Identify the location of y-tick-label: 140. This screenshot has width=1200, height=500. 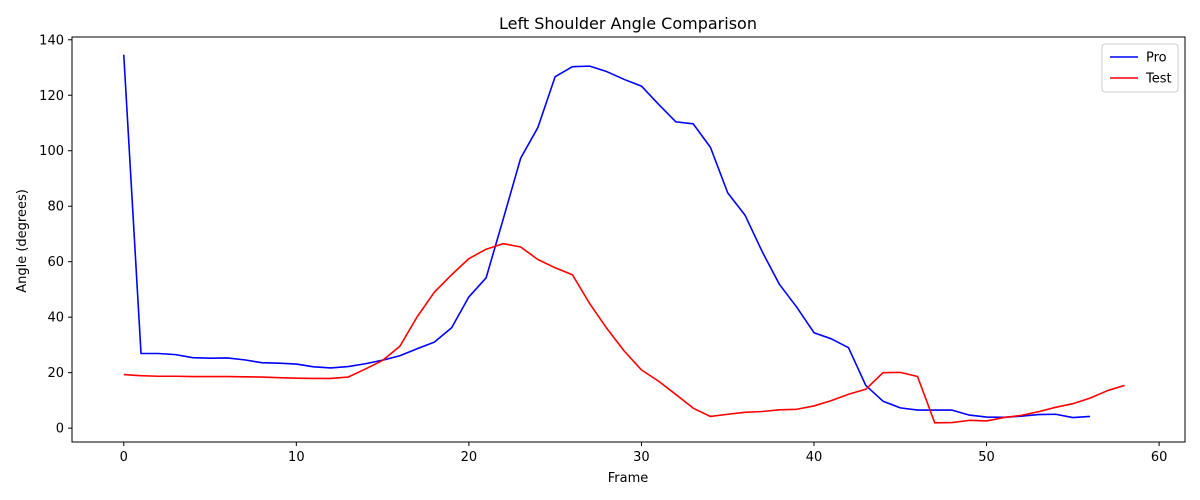
(51, 40).